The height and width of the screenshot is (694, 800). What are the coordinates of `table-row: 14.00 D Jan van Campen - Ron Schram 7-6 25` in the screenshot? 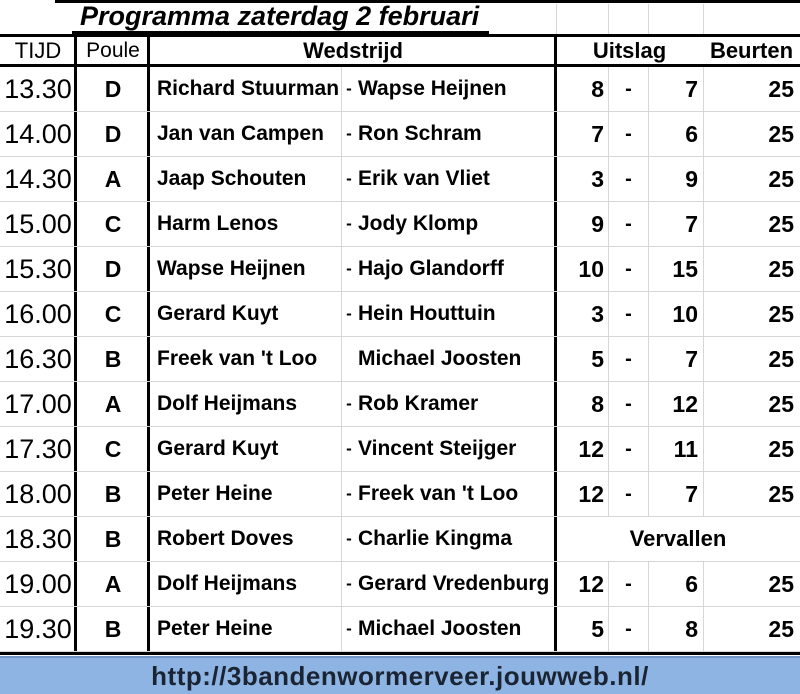 It's located at (400, 134).